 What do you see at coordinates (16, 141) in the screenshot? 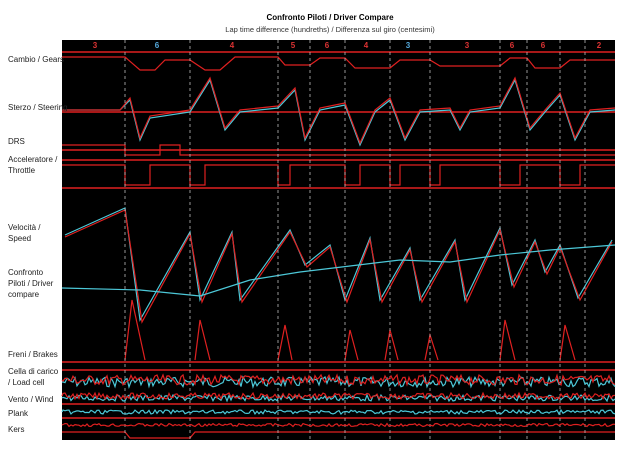
I see `channel-label: DRS` at bounding box center [16, 141].